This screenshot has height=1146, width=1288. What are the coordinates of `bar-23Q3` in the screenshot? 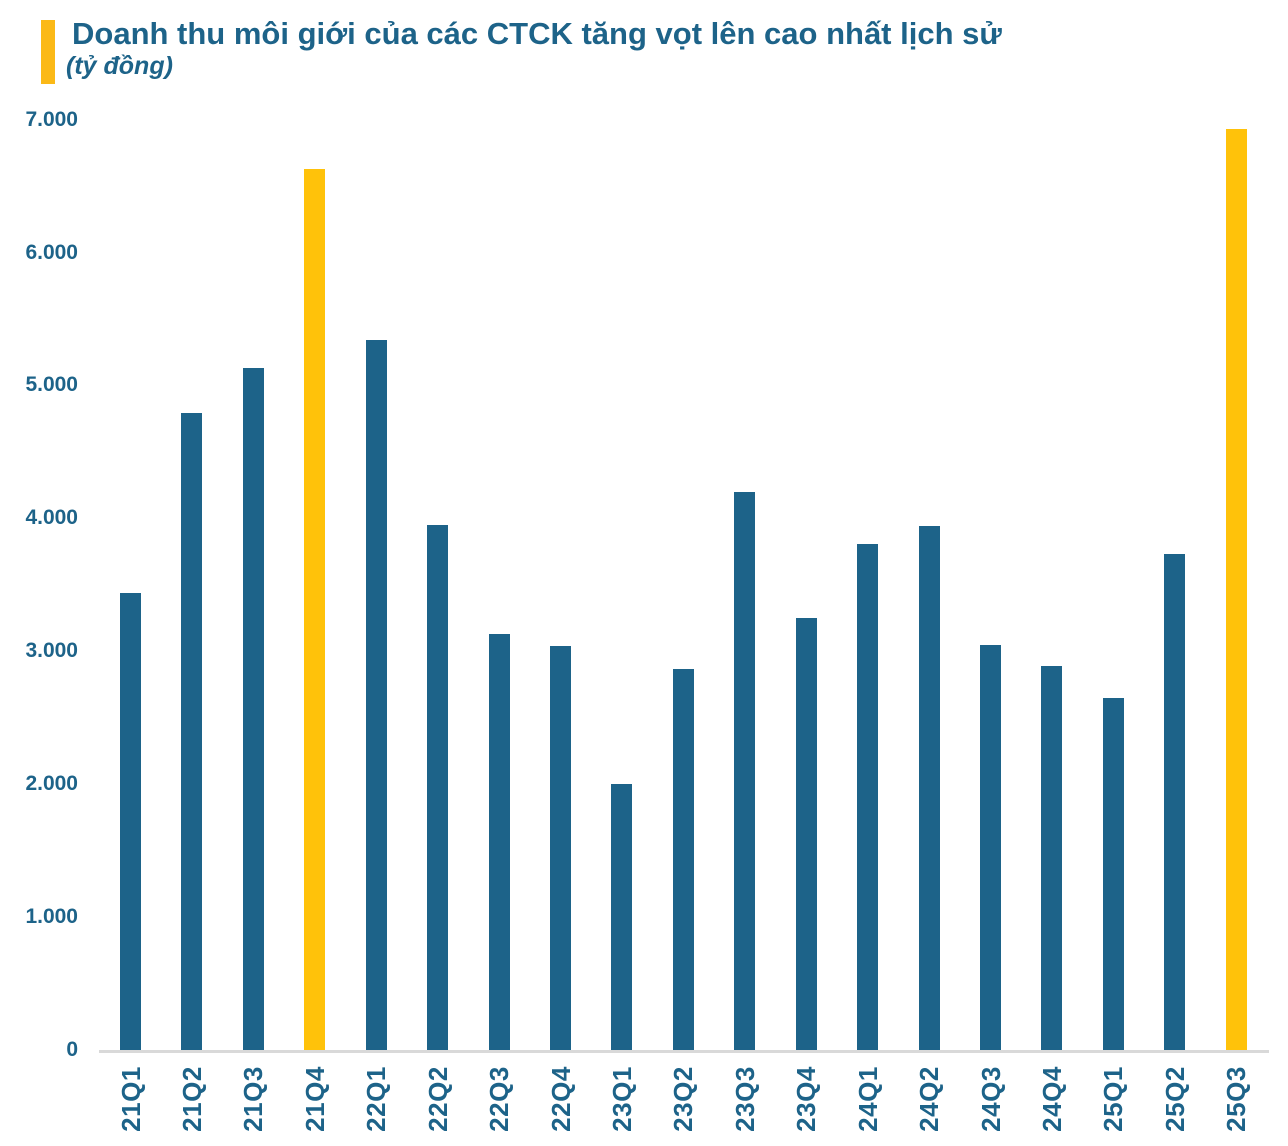 It's located at (744, 771).